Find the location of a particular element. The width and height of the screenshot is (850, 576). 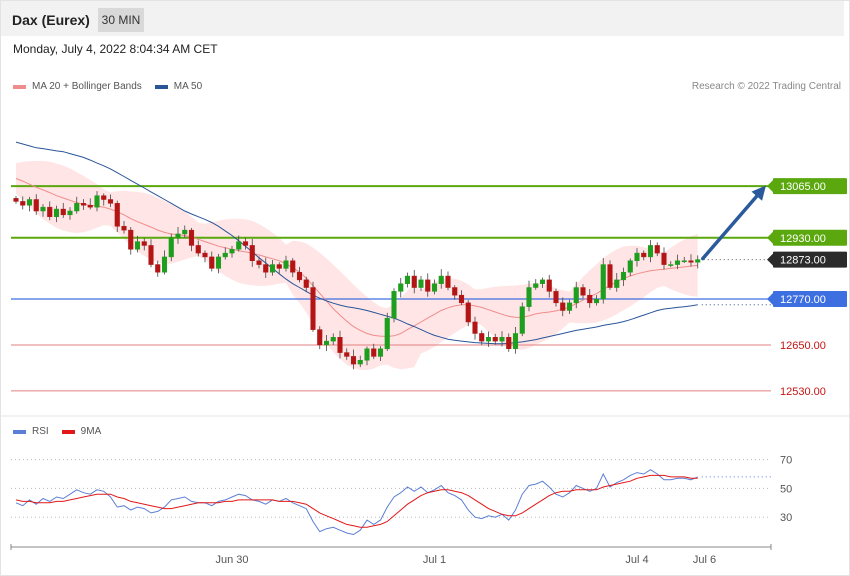

legend-label-ma20: MA 20 + Bollinger Bands is located at coordinates (87, 86).